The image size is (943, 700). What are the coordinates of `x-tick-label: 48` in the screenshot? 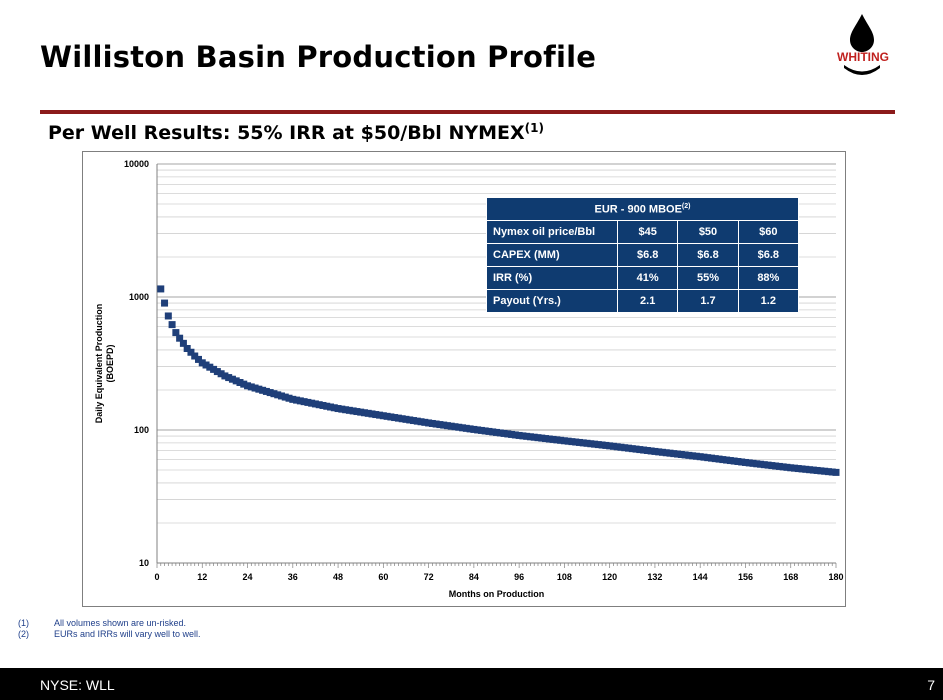 It's located at (338, 577).